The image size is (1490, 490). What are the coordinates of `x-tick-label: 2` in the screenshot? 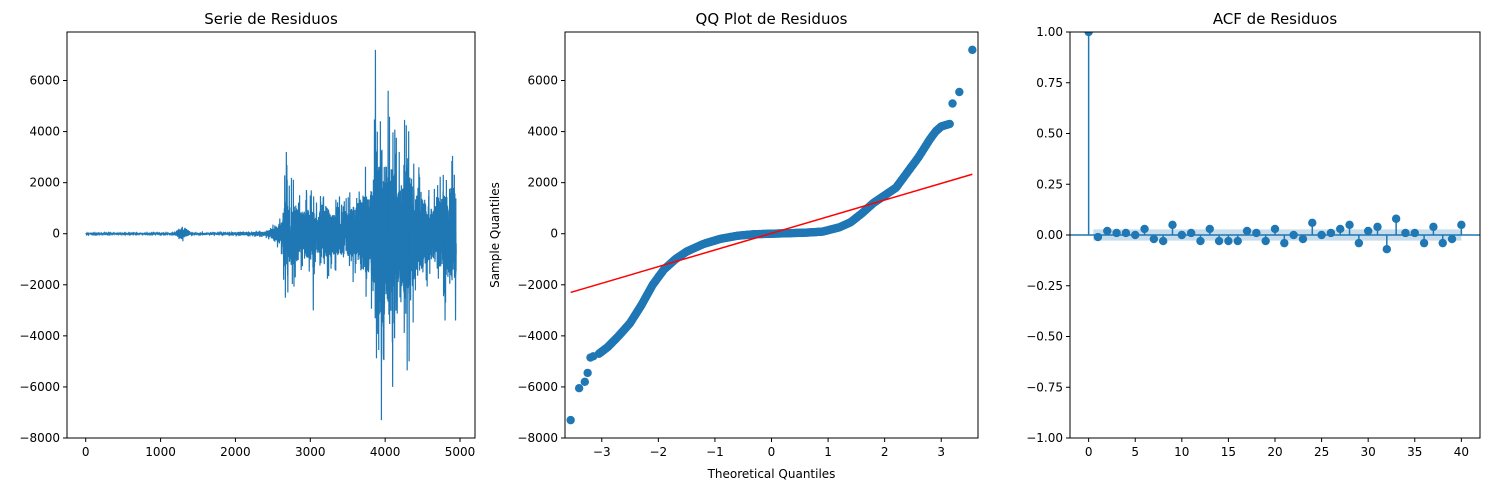 It's located at (885, 452).